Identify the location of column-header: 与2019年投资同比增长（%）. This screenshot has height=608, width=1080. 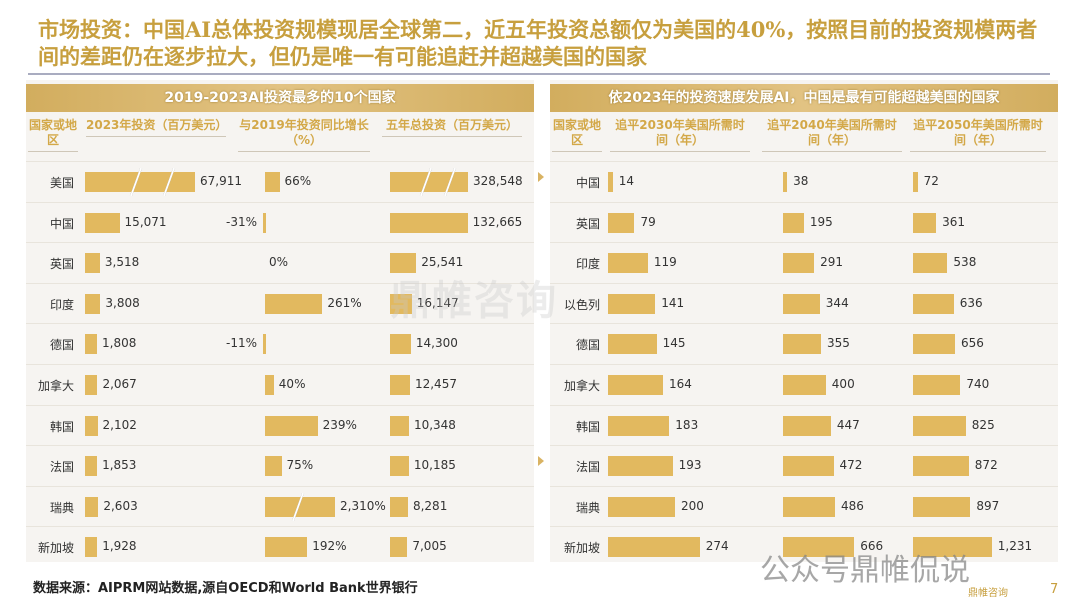
(304, 135).